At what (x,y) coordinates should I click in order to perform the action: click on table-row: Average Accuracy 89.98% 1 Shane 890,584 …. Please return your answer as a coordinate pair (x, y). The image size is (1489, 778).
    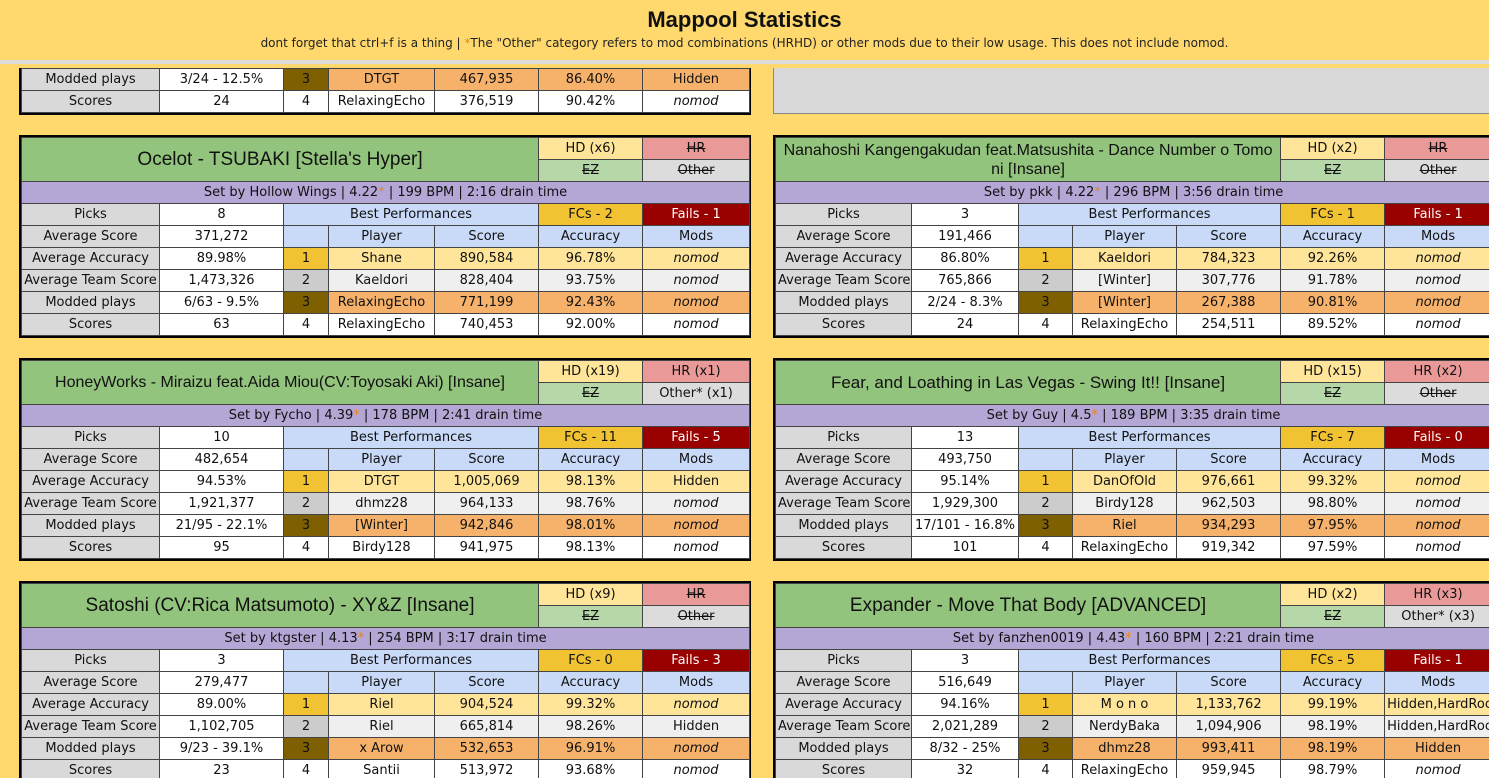
    Looking at the image, I should click on (386, 258).